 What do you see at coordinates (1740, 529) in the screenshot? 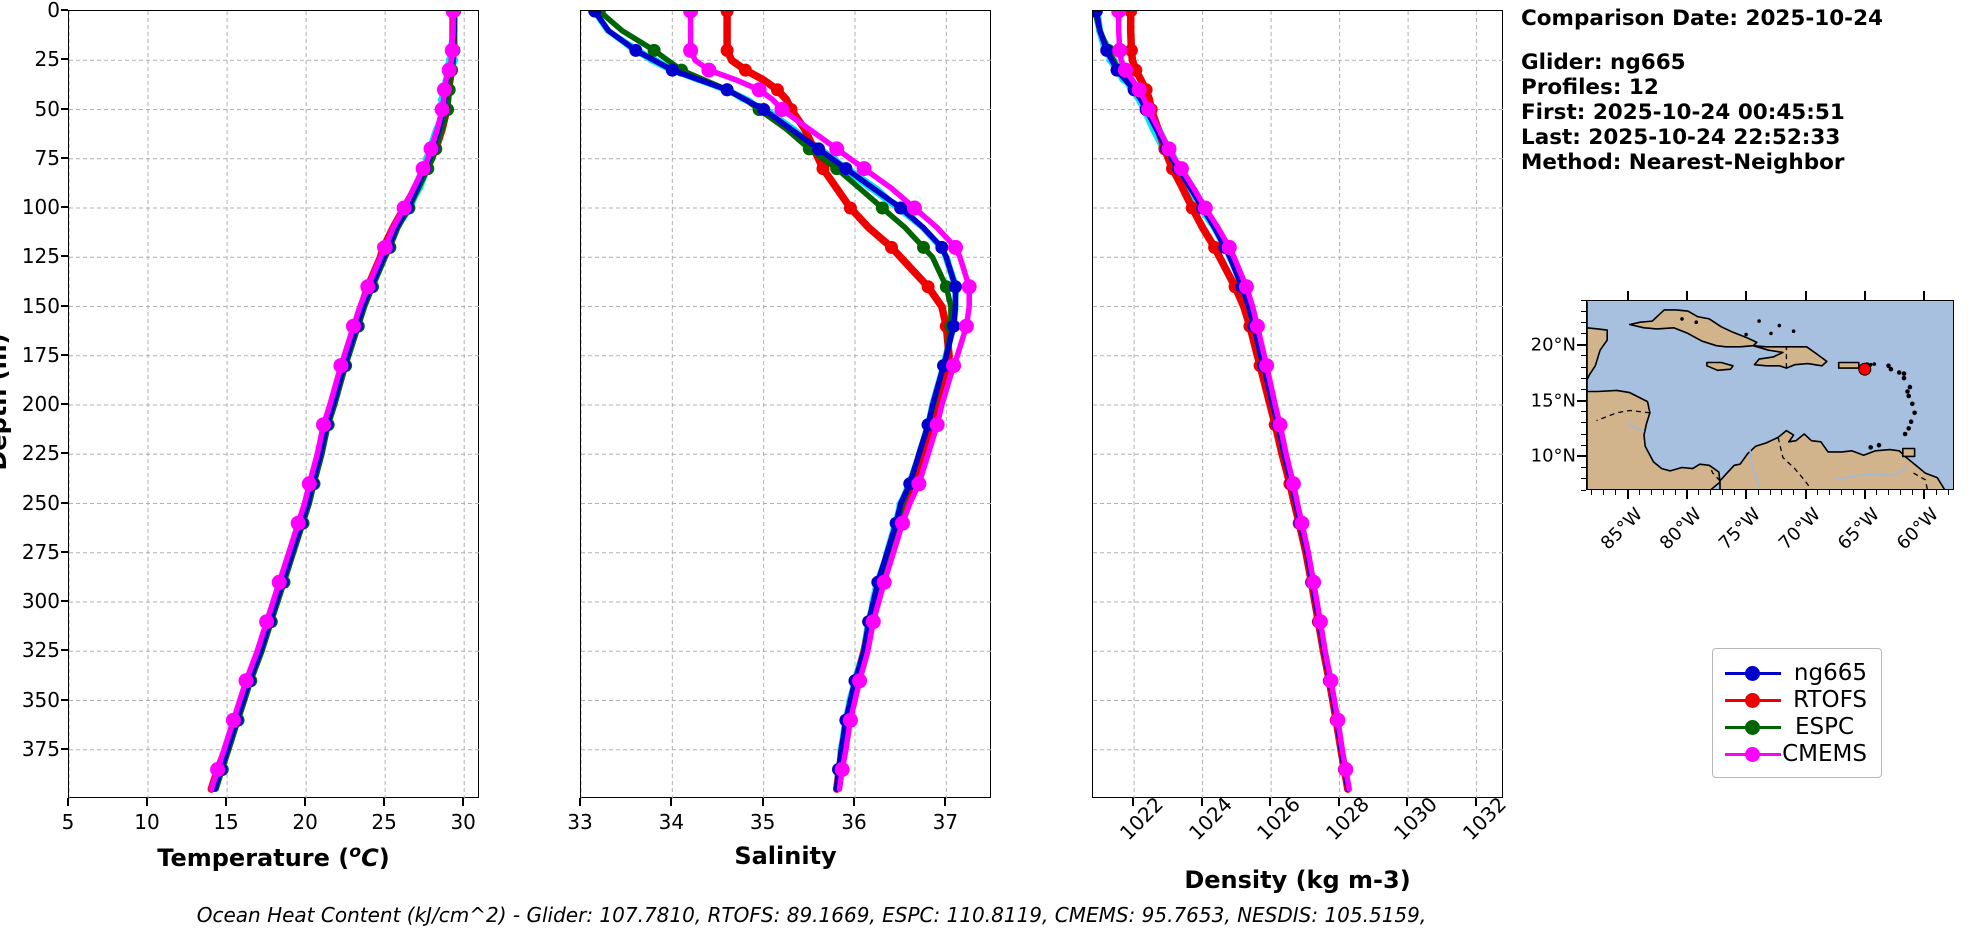
I see `map-lon-tick-label: 75°W` at bounding box center [1740, 529].